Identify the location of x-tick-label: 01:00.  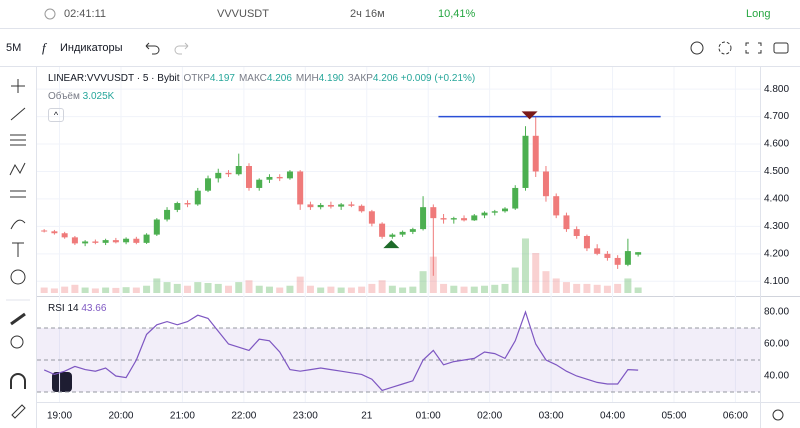
(428, 416).